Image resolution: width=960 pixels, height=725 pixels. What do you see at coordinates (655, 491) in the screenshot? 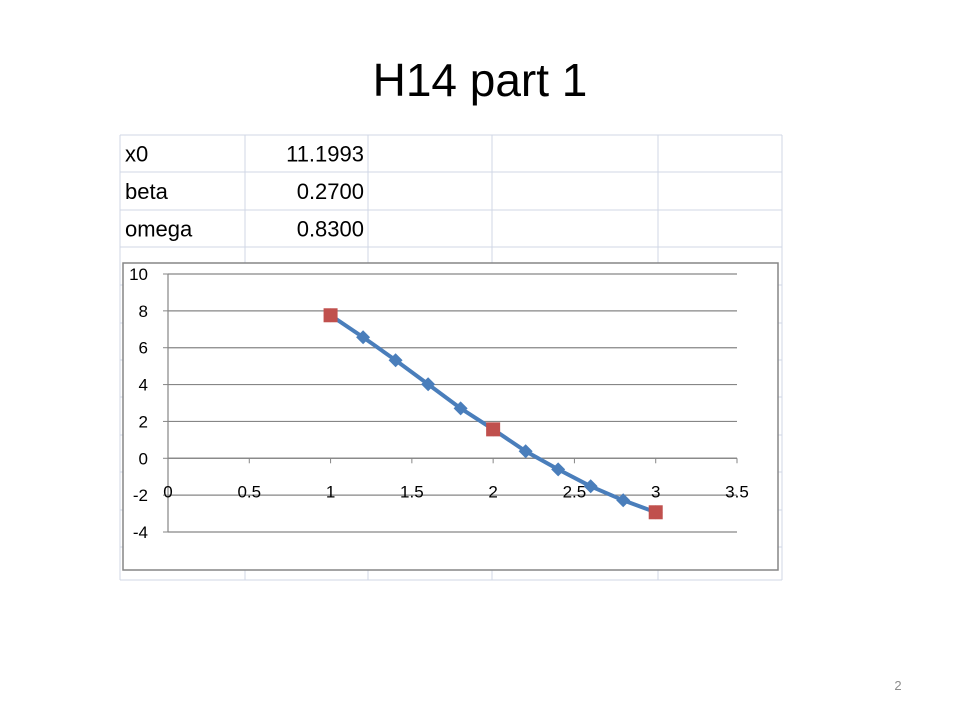
I see `x-tick-label: 3` at bounding box center [655, 491].